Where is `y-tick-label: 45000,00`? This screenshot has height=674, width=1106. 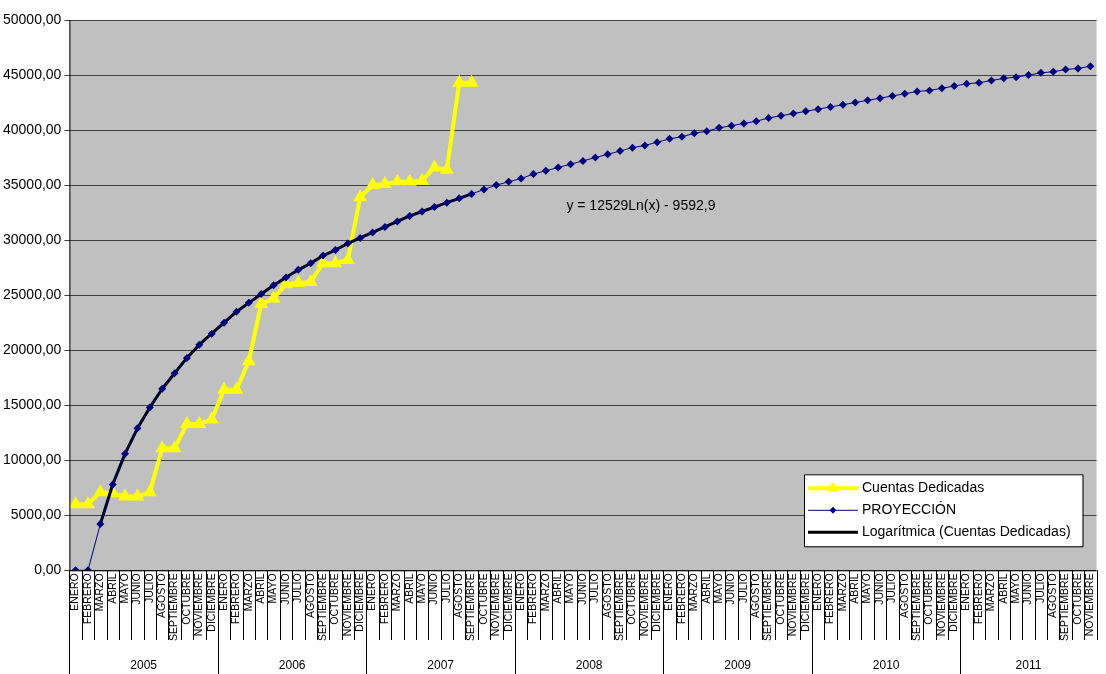
y-tick-label: 45000,00 is located at coordinates (32, 73).